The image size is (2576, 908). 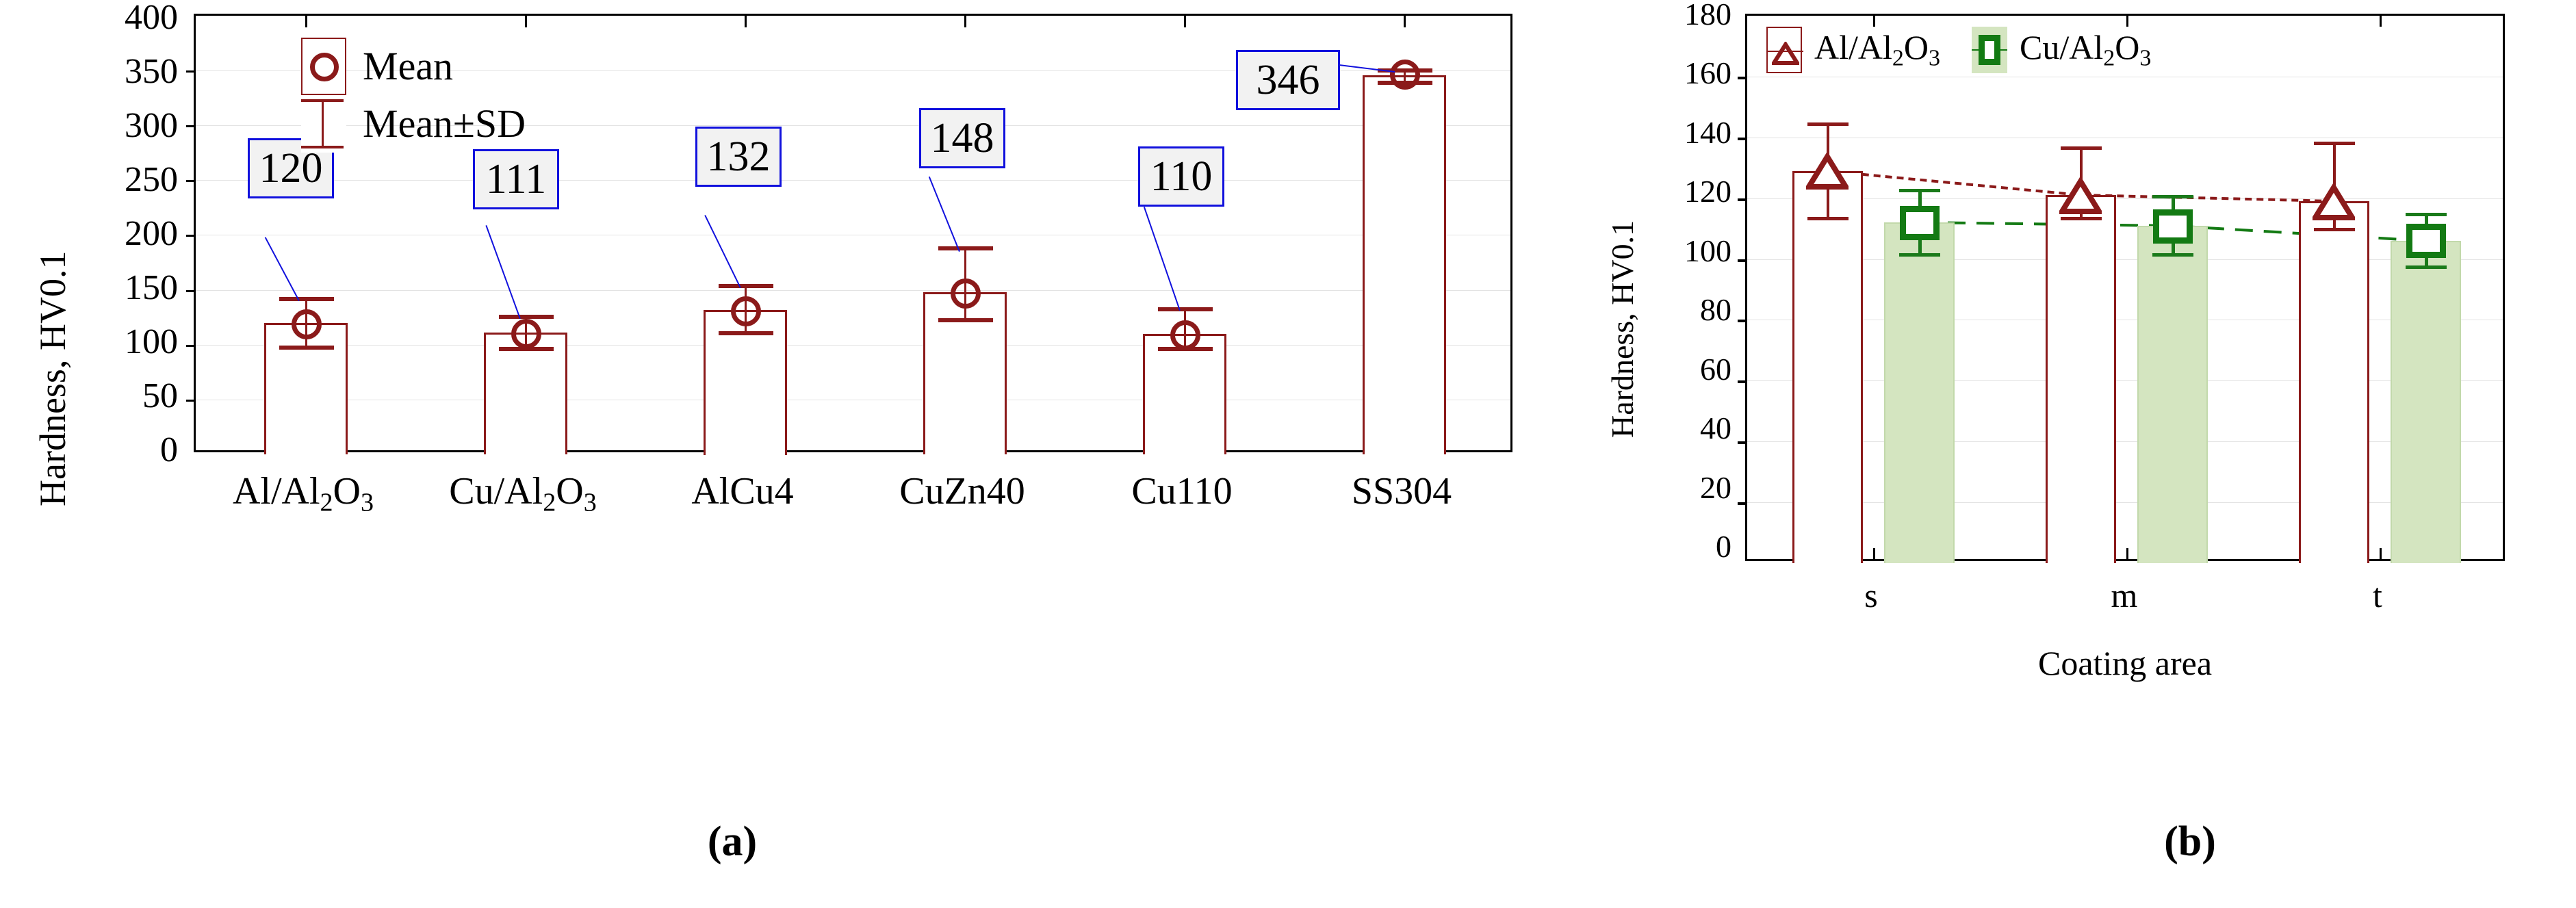 I want to click on panel-b-ytick-180: 180, so click(x=1707, y=15).